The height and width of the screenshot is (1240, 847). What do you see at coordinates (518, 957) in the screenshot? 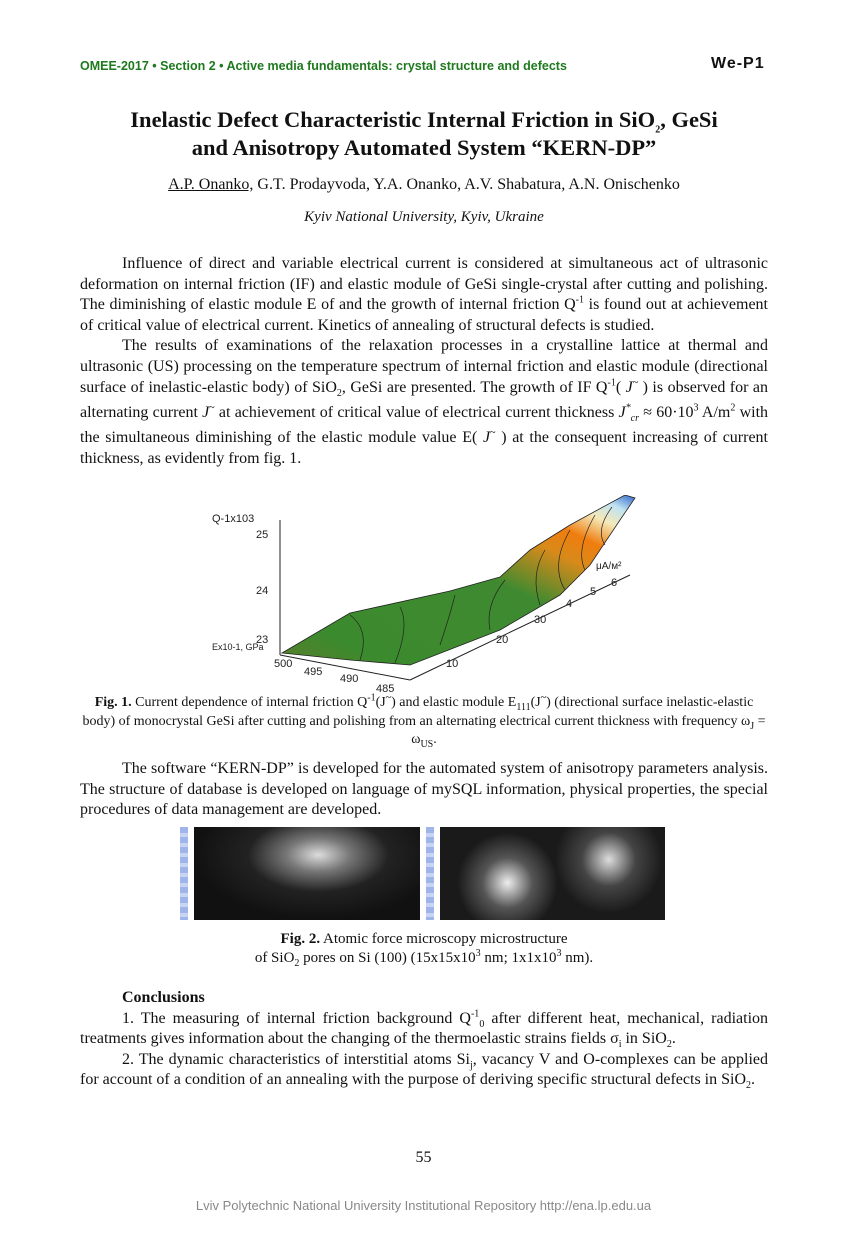
I see `text: nm; 1x1x10` at bounding box center [518, 957].